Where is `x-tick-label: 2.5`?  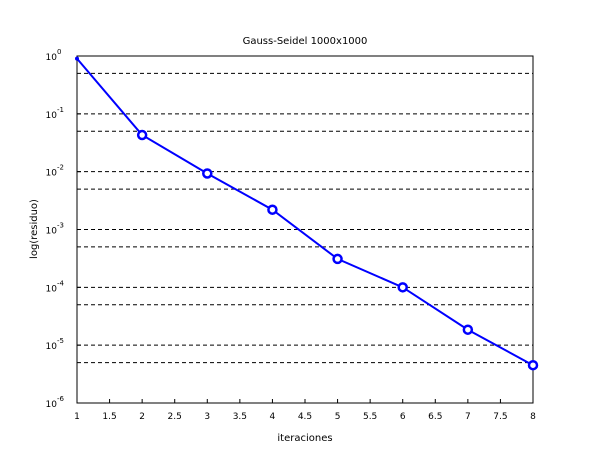
x-tick-label: 2.5 is located at coordinates (175, 417).